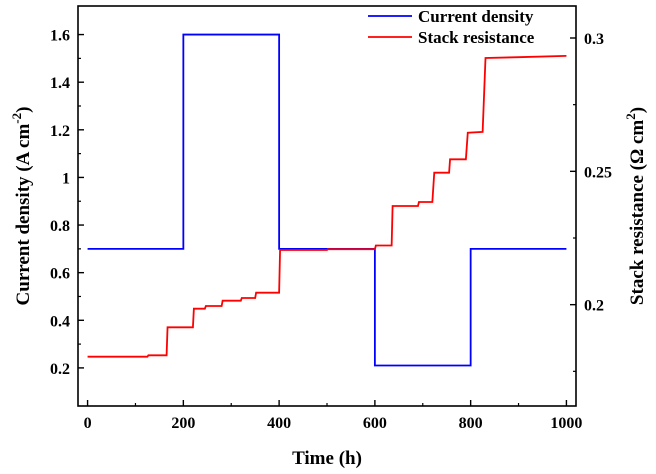 The image size is (656, 474). What do you see at coordinates (66, 178) in the screenshot?
I see `y-left-tick-label: 1` at bounding box center [66, 178].